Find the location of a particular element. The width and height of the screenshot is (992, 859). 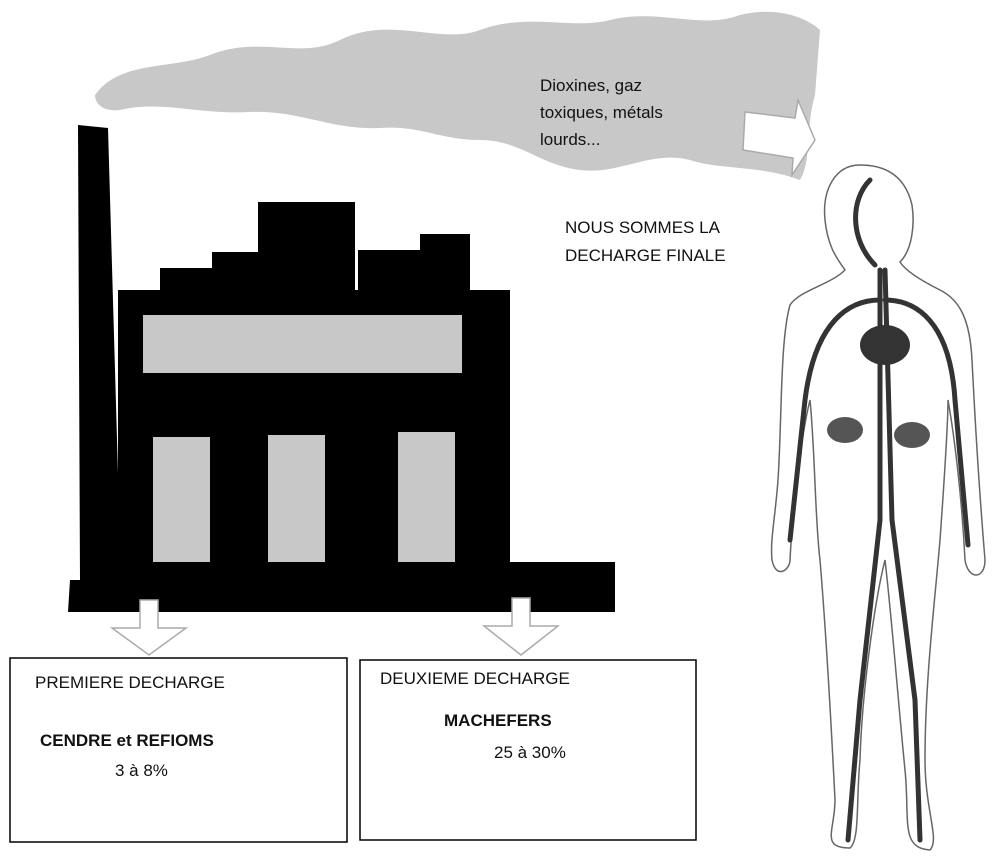

final-line-2: DECHARGE FINALE is located at coordinates (645, 255).